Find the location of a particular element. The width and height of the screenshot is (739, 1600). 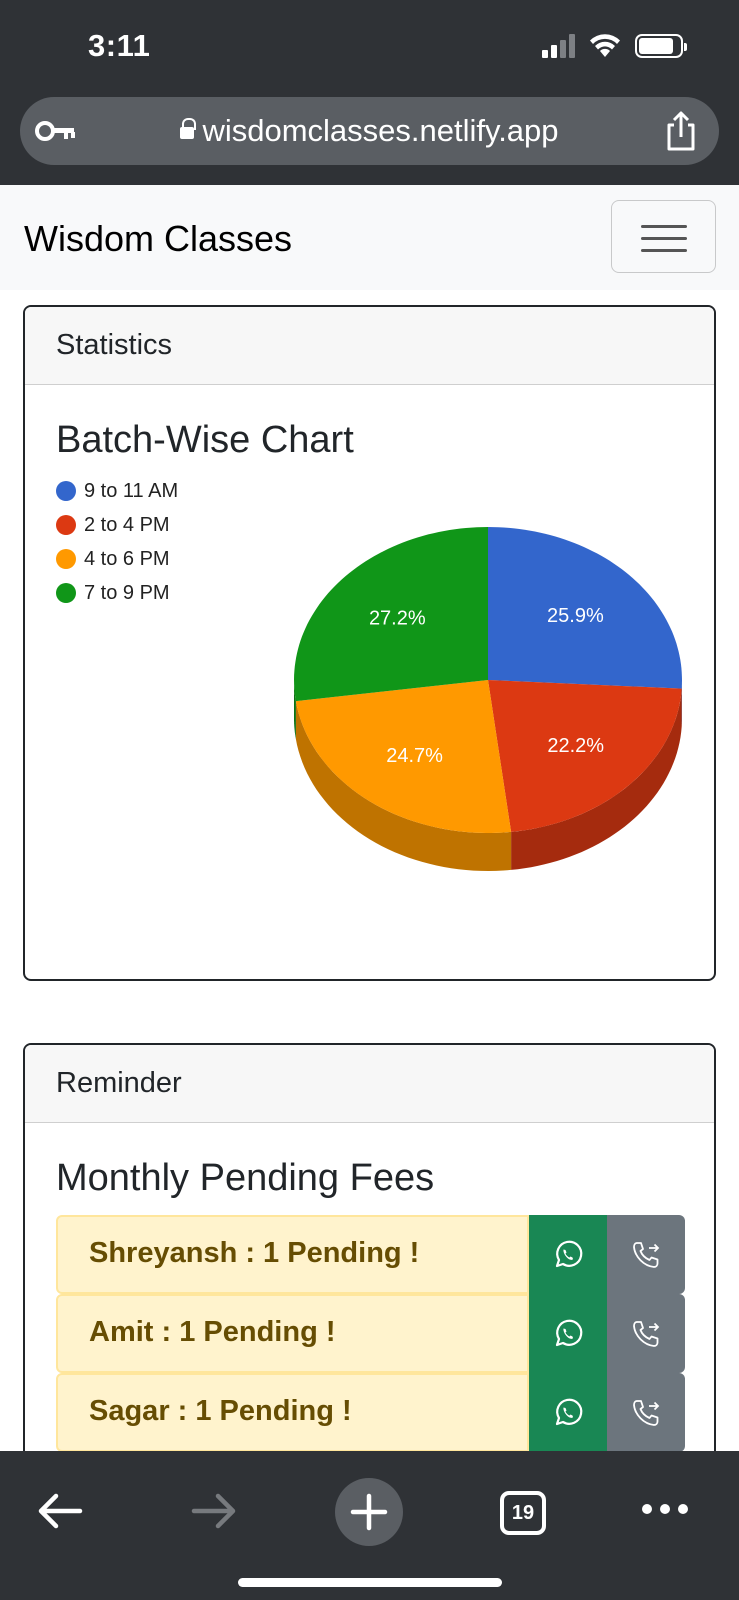

legend-label: 4 to 6 PM is located at coordinates (127, 558).